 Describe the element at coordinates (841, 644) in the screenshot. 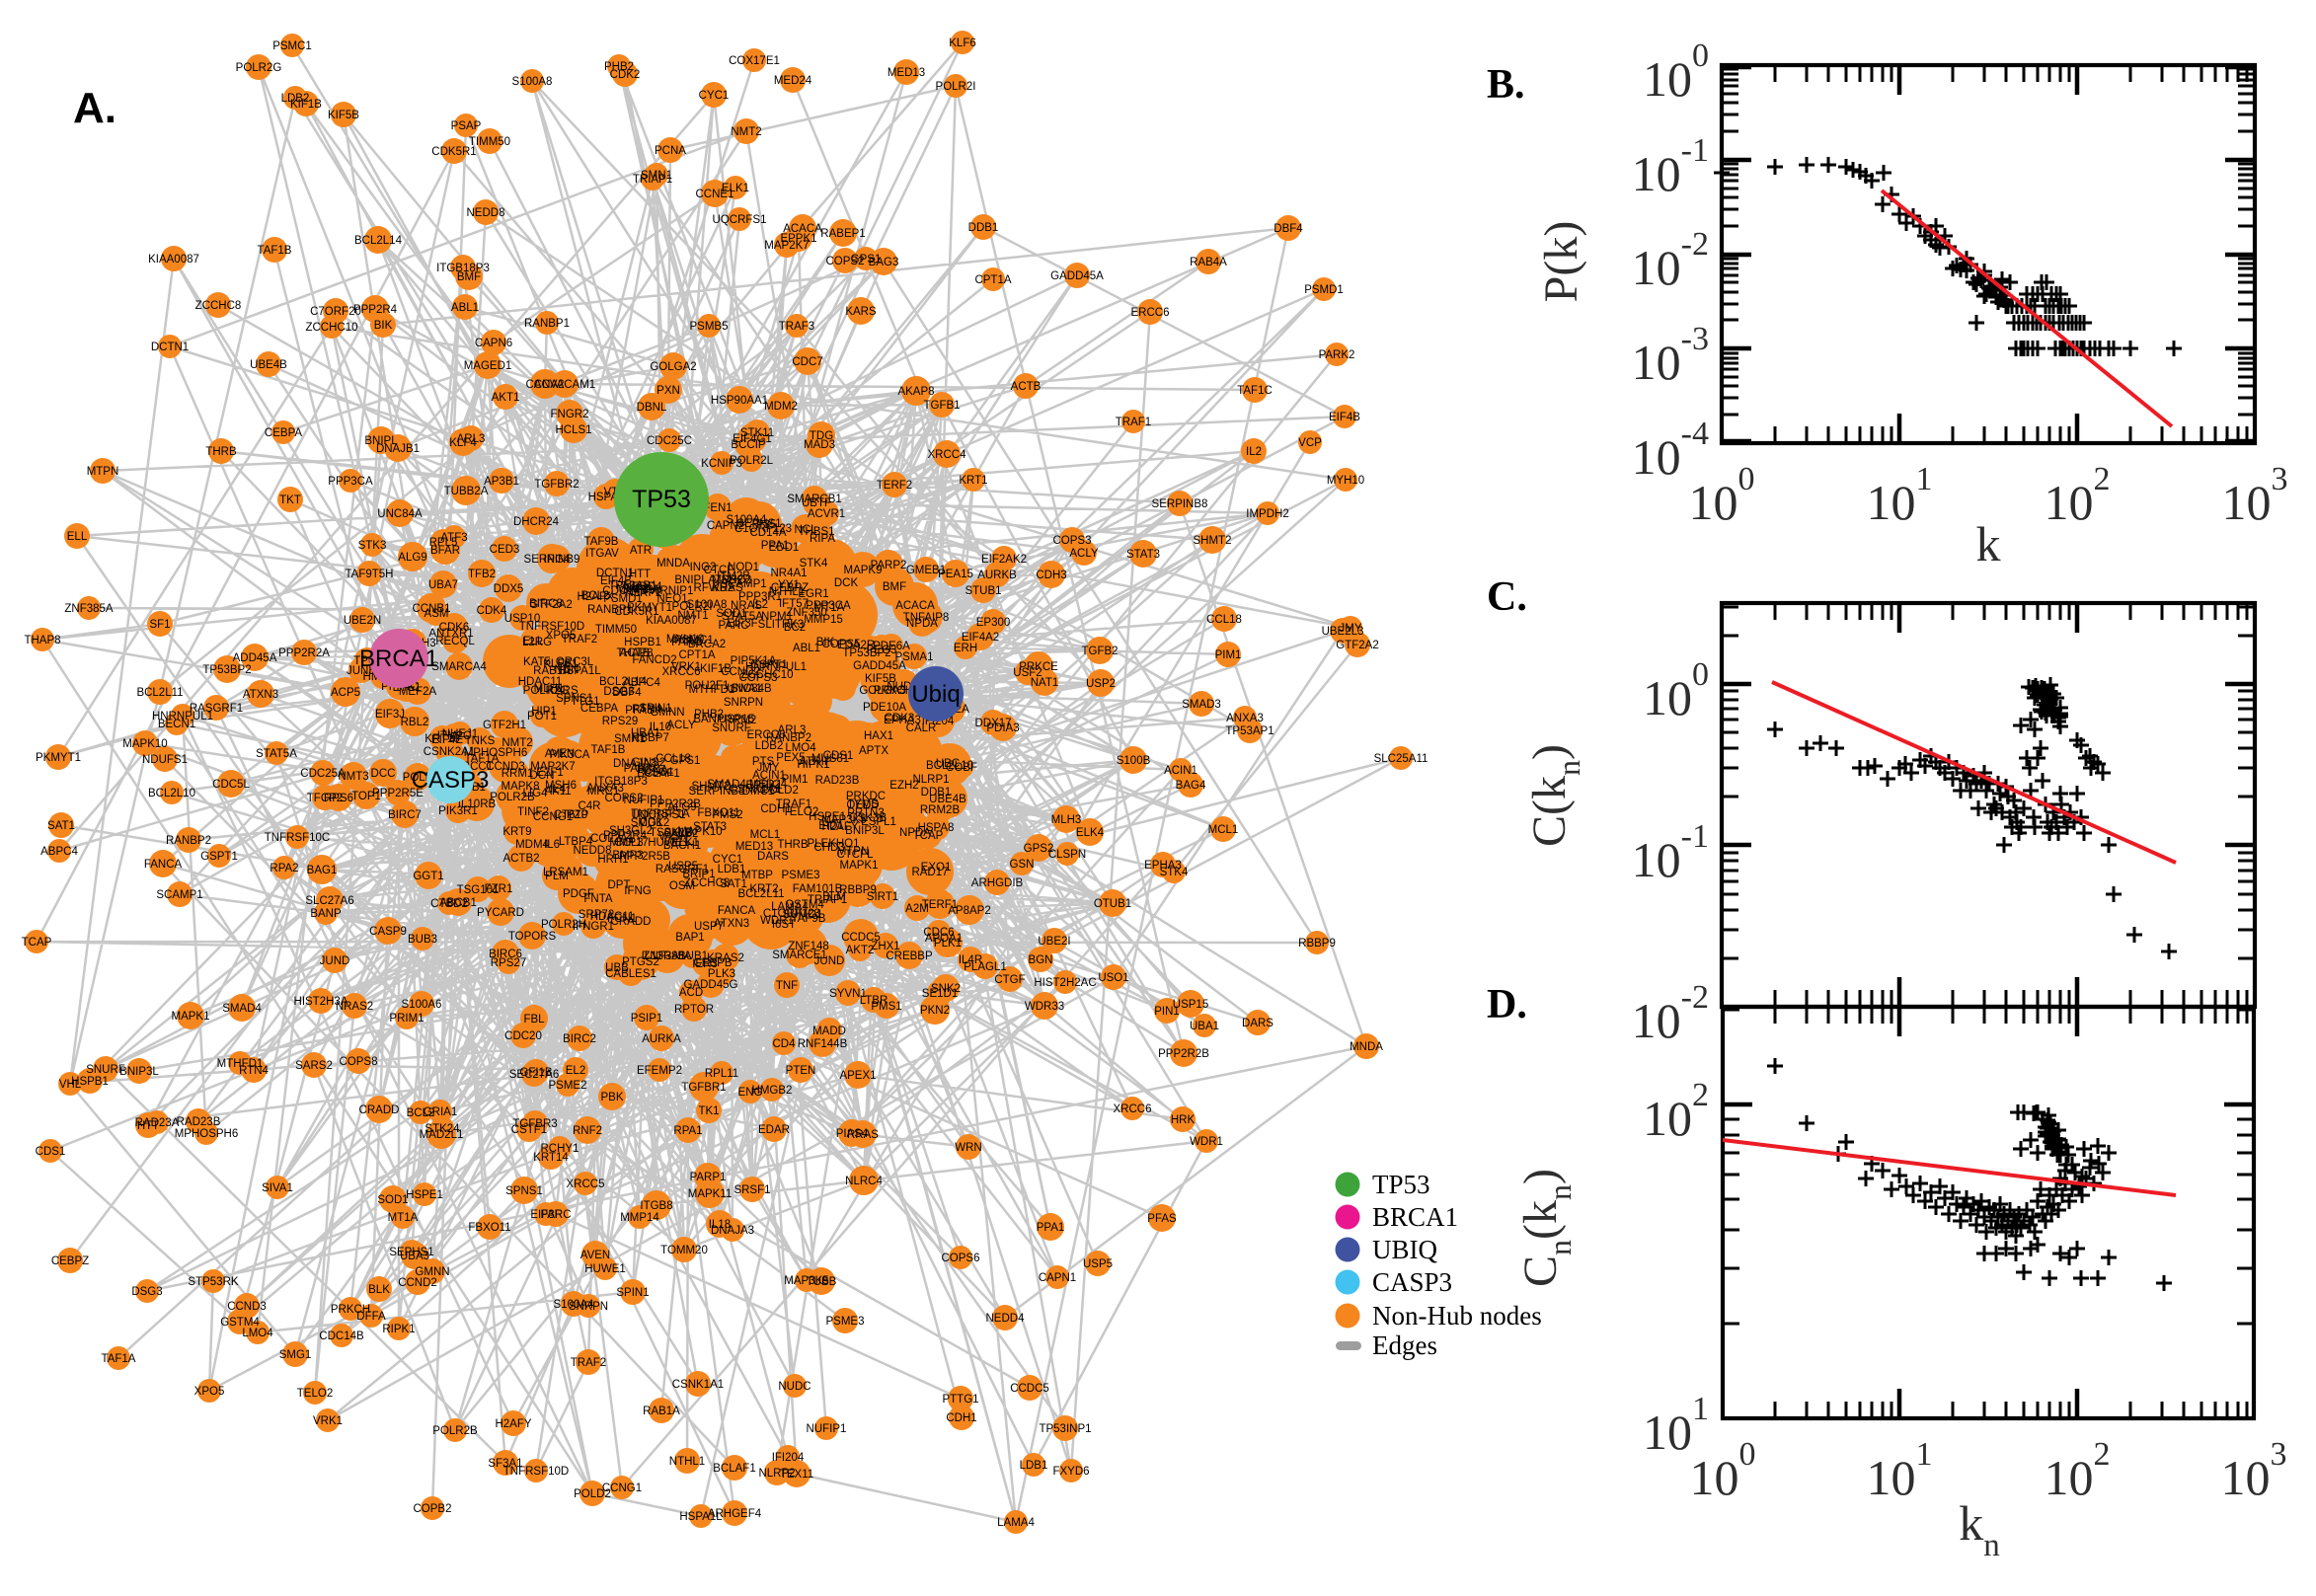

I see `svg-text: COPS5` at that location.